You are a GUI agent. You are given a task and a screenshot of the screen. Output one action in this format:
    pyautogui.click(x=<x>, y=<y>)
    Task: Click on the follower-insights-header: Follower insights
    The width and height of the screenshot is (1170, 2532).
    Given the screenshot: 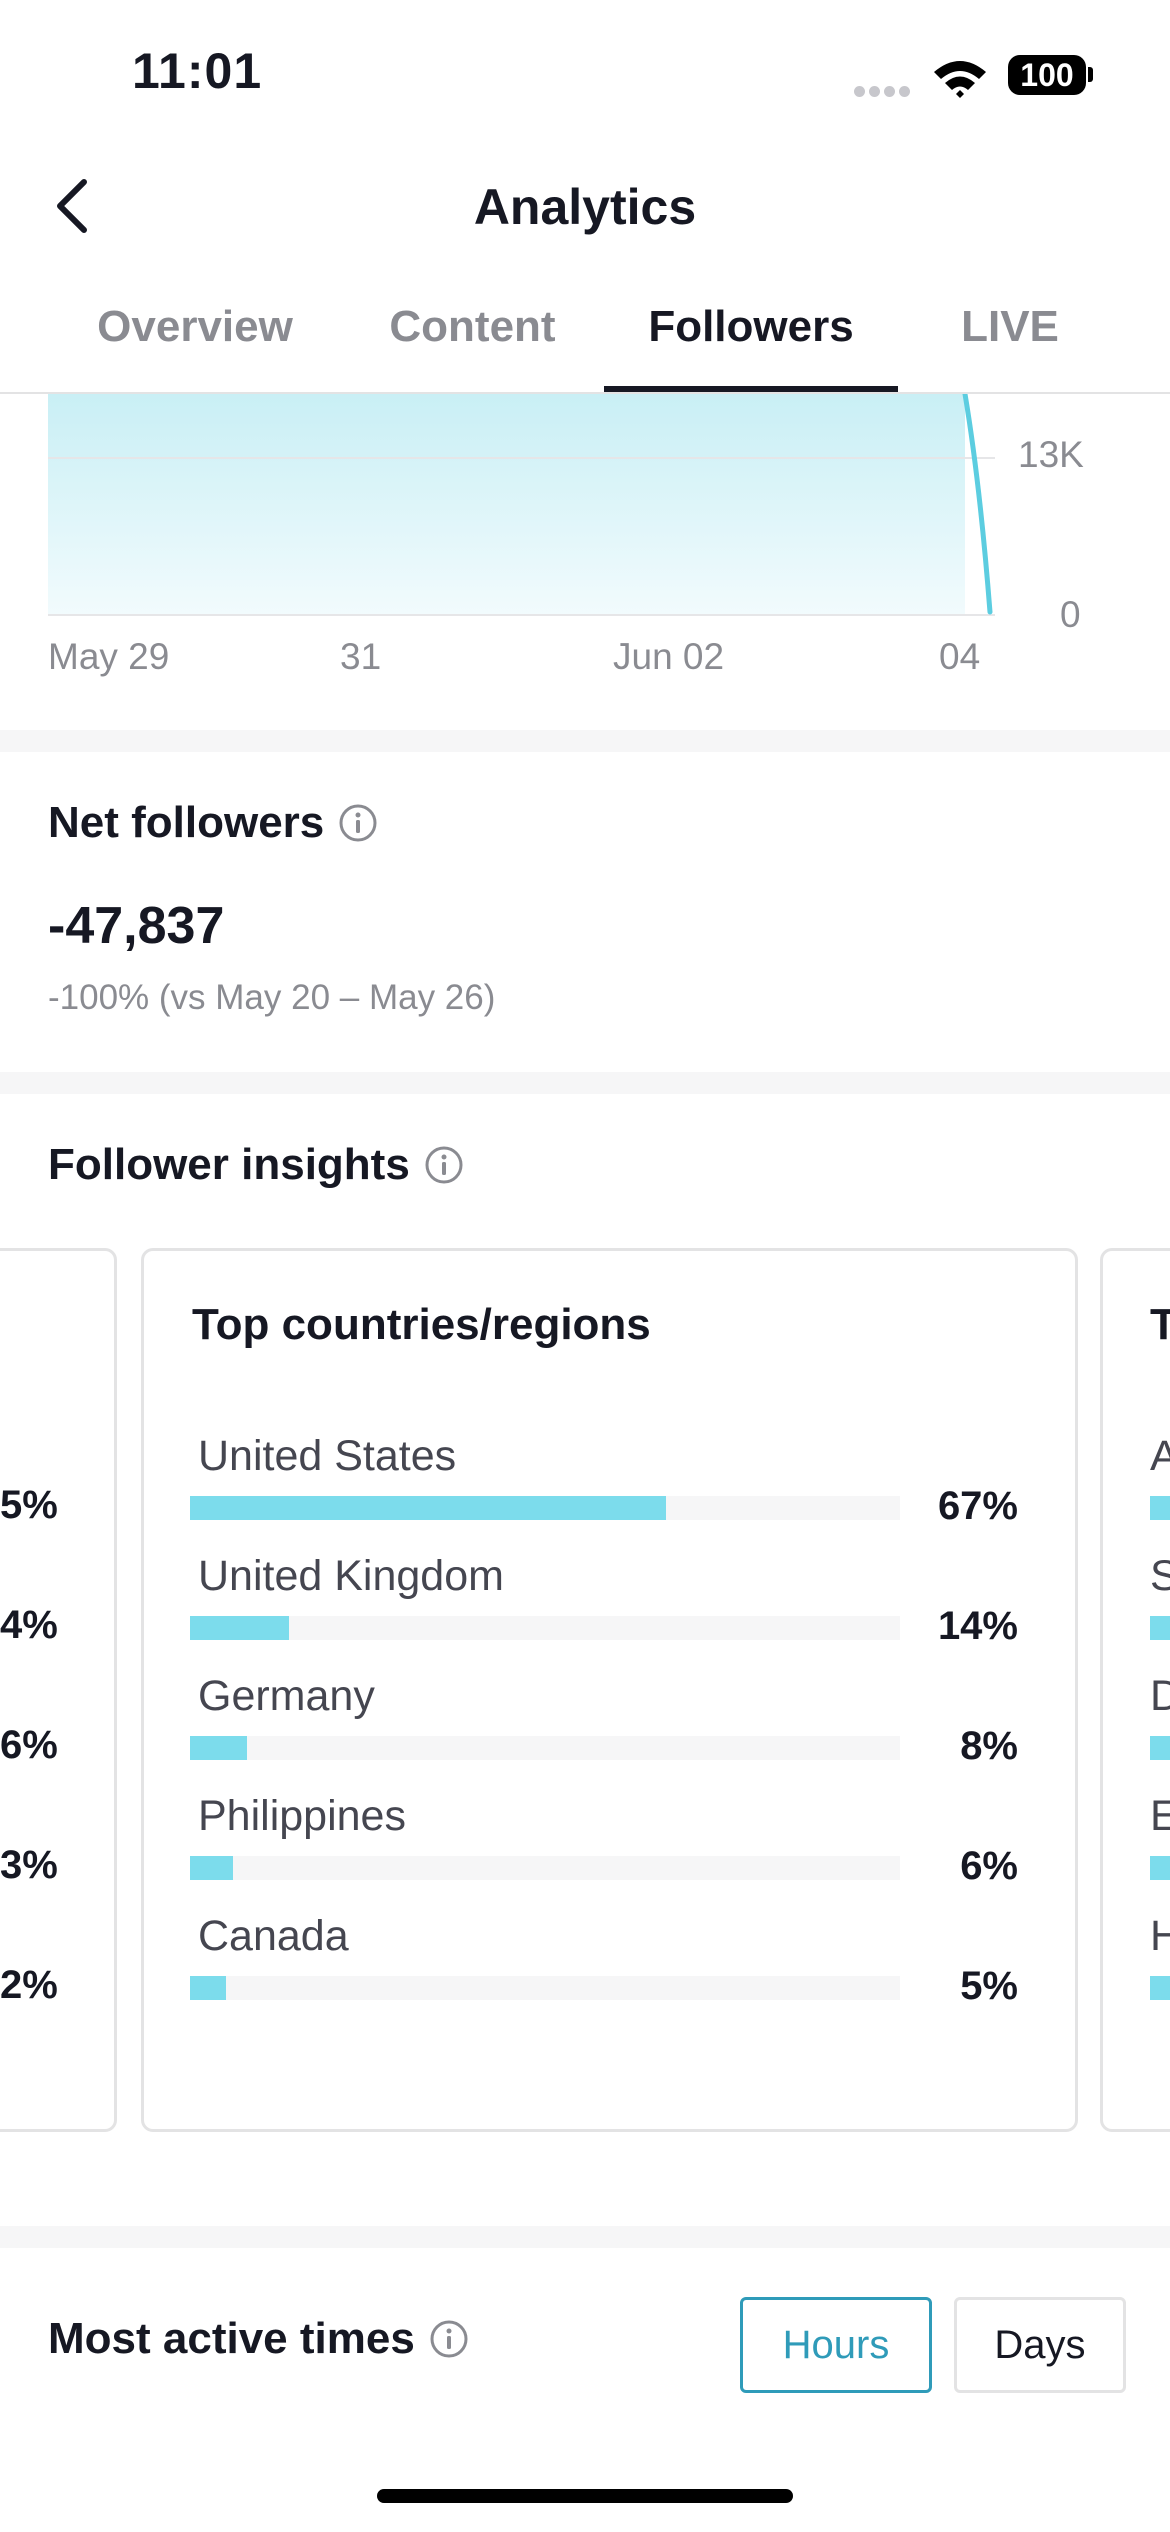 What is the action you would take?
    pyautogui.click(x=256, y=1165)
    